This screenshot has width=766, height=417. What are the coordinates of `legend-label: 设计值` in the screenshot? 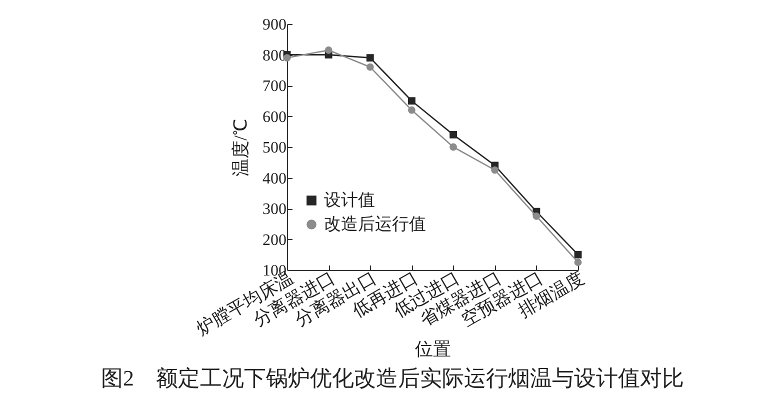 It's located at (349, 200).